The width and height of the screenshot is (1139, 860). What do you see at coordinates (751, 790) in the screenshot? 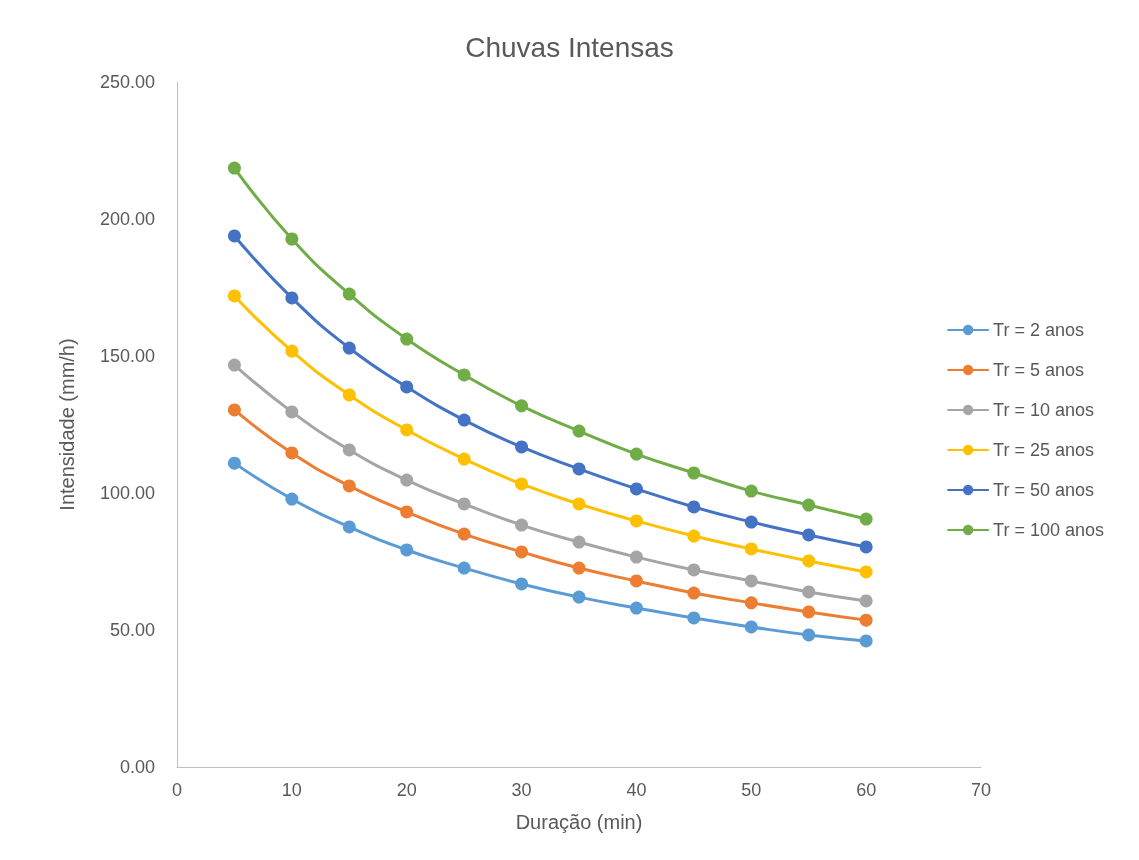
I see `x-tick-label: 50` at bounding box center [751, 790].